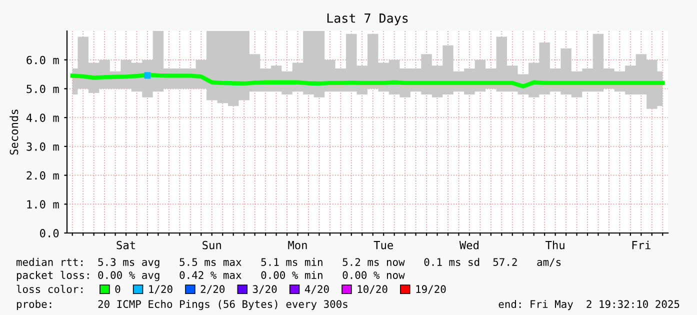  Describe the element at coordinates (468, 245) in the screenshot. I see `x-tick-label: Wed` at that location.